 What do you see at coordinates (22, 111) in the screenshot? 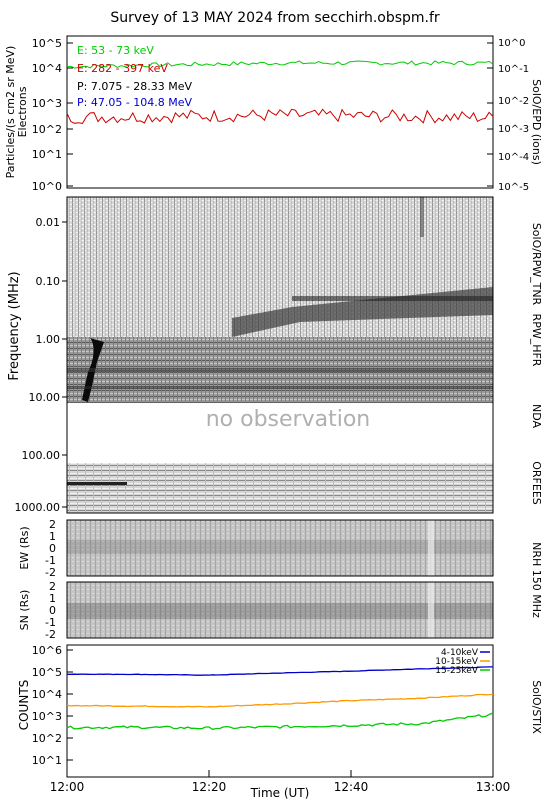
I see `epd-ylabel-2: Electrons` at bounding box center [22, 111].